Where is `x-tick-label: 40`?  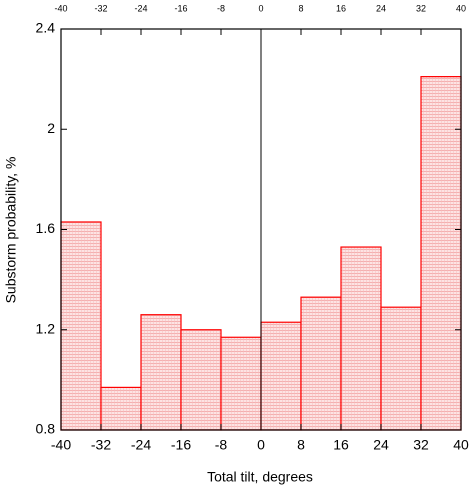
x-tick-label: 40 is located at coordinates (461, 445).